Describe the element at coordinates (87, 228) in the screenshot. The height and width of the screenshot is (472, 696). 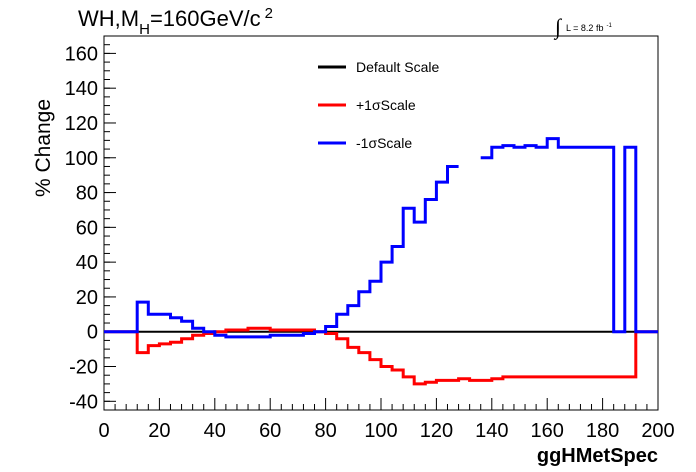
I see `y-tick-label: 60` at that location.